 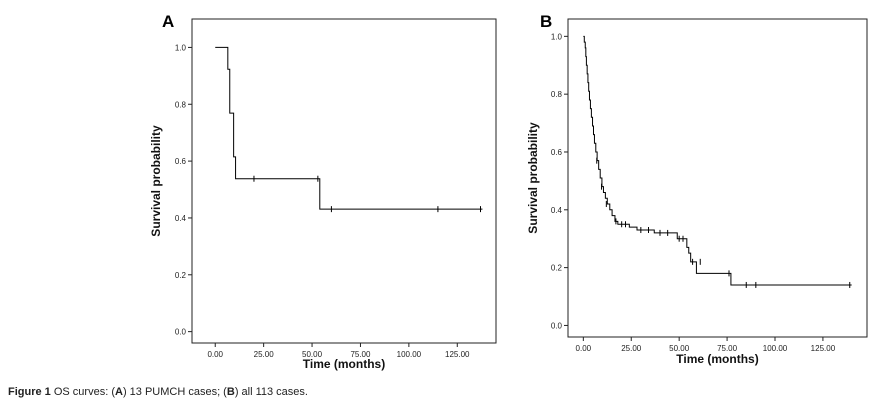 I want to click on caption-text-a: OS curves: (, so click(x=82, y=392).